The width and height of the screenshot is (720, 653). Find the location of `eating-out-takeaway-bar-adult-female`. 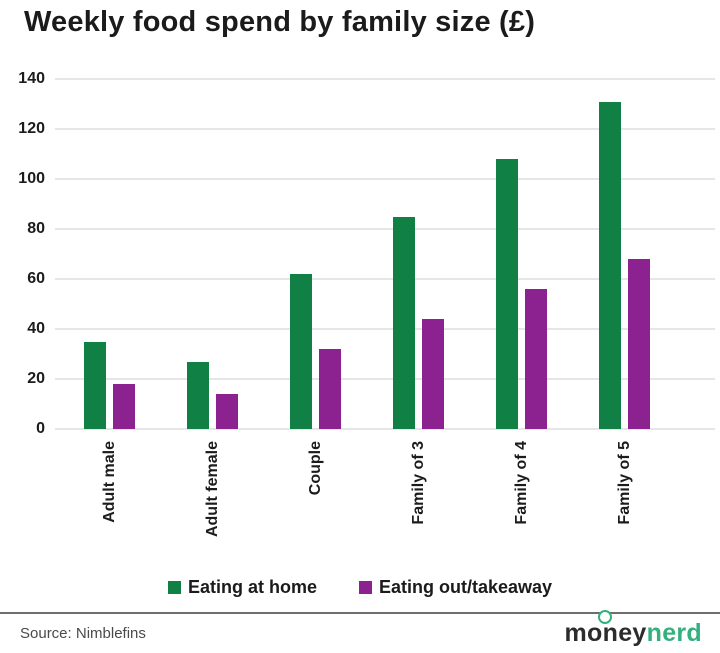

eating-out-takeaway-bar-adult-female is located at coordinates (227, 411).